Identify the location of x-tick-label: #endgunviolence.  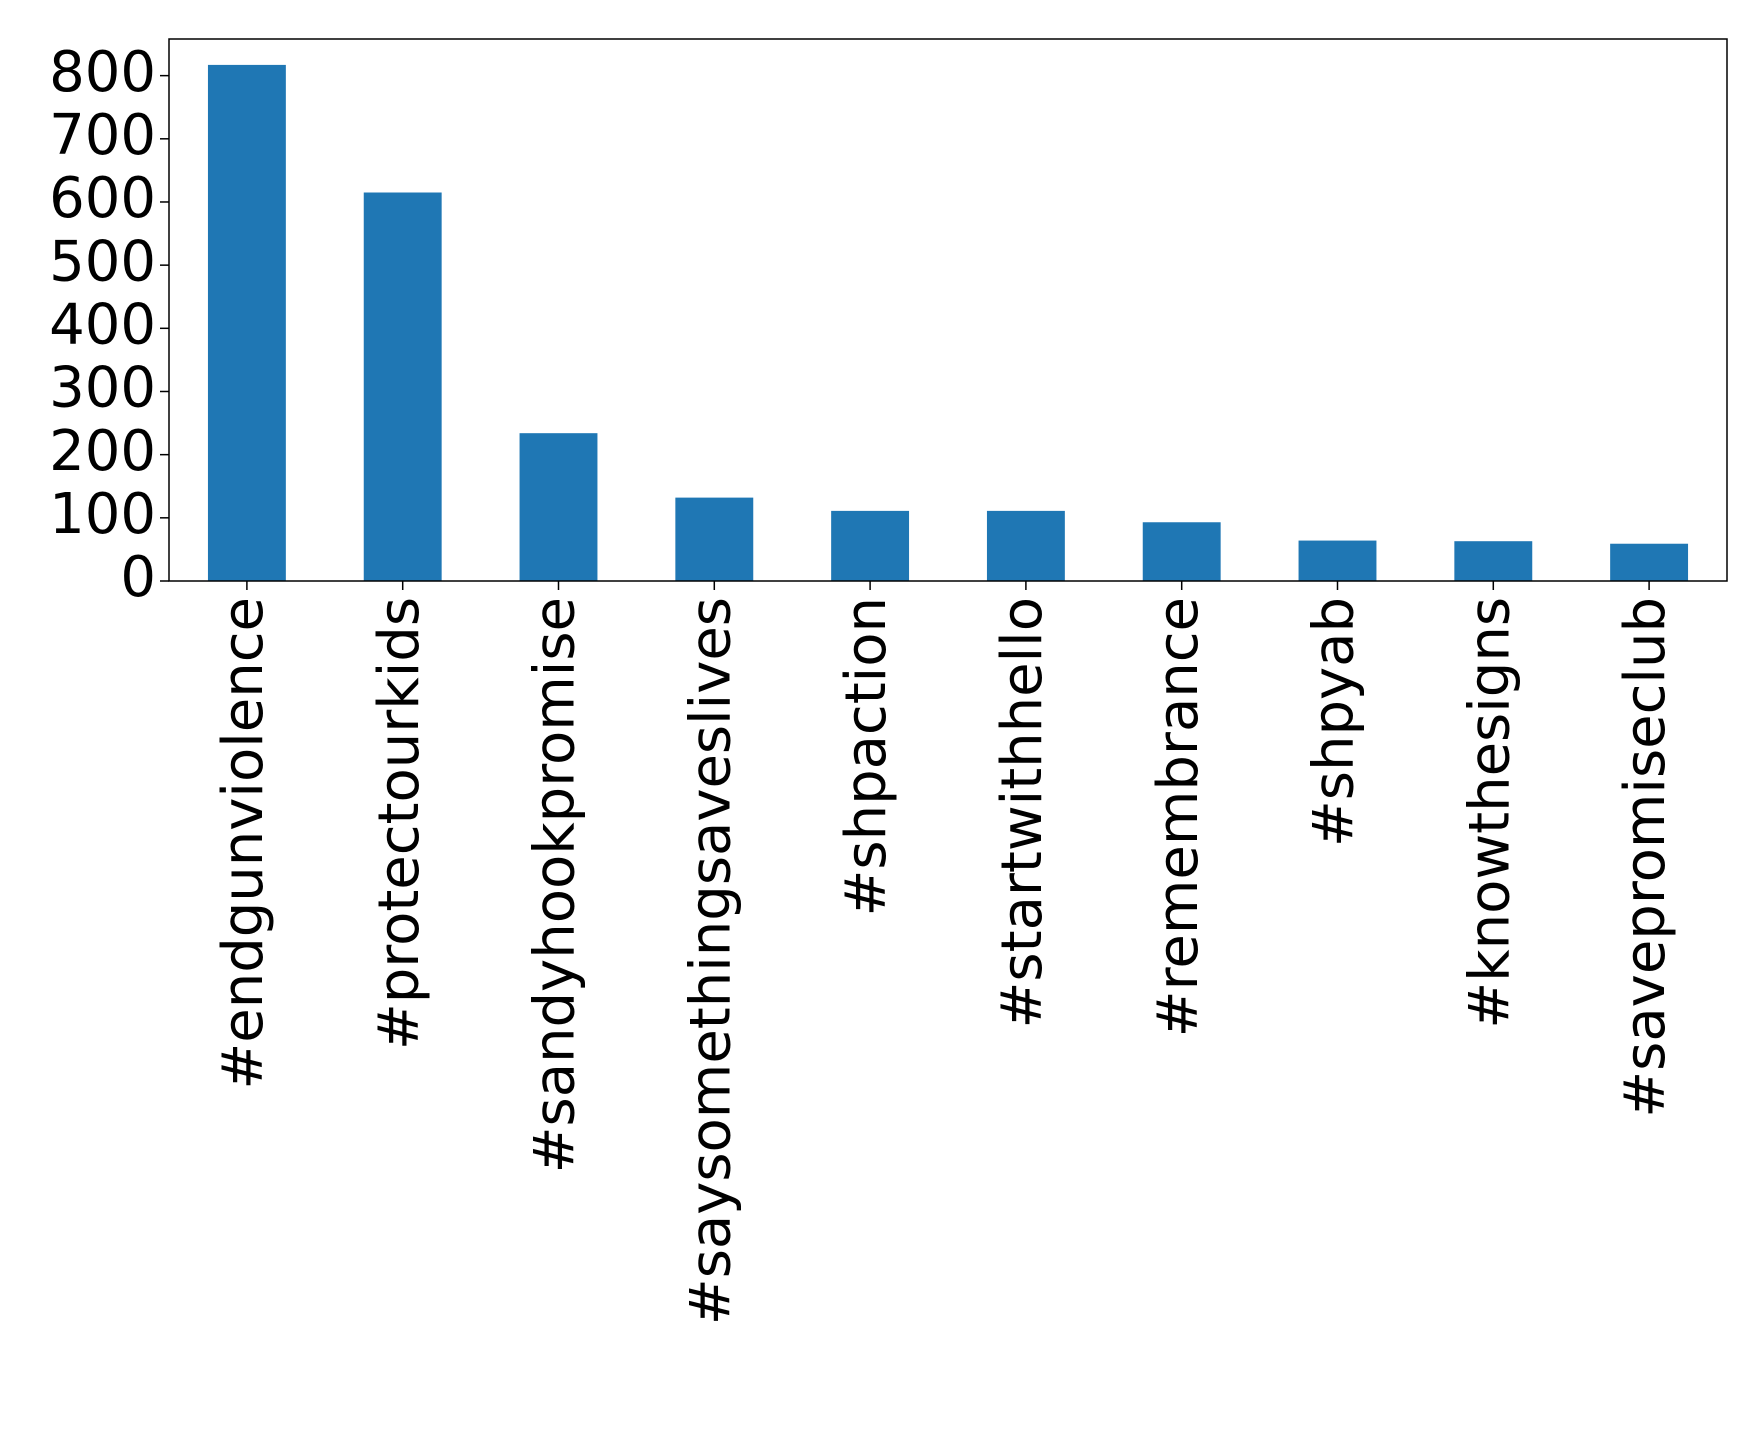
(243, 843).